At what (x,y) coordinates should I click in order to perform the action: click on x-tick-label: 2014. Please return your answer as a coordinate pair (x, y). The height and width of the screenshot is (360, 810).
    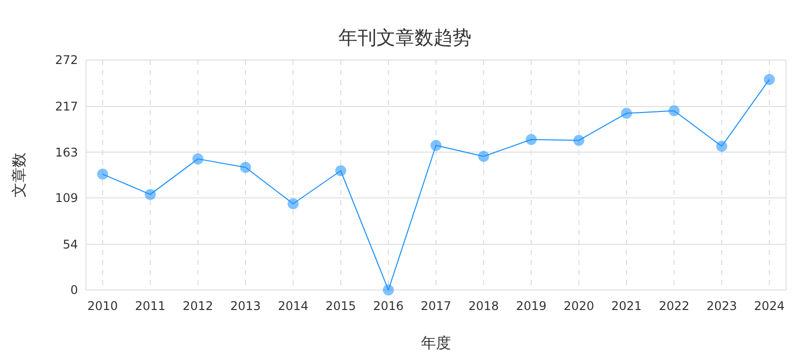
    Looking at the image, I should click on (293, 306).